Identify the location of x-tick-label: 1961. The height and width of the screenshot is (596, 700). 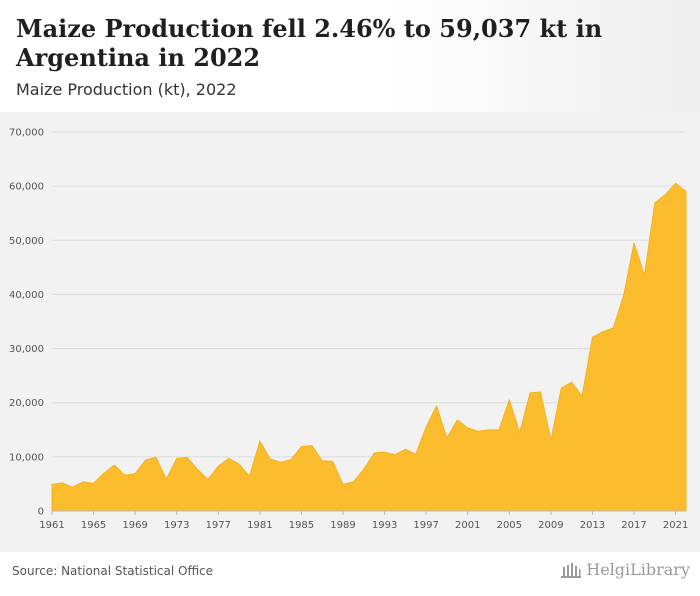
(51, 525).